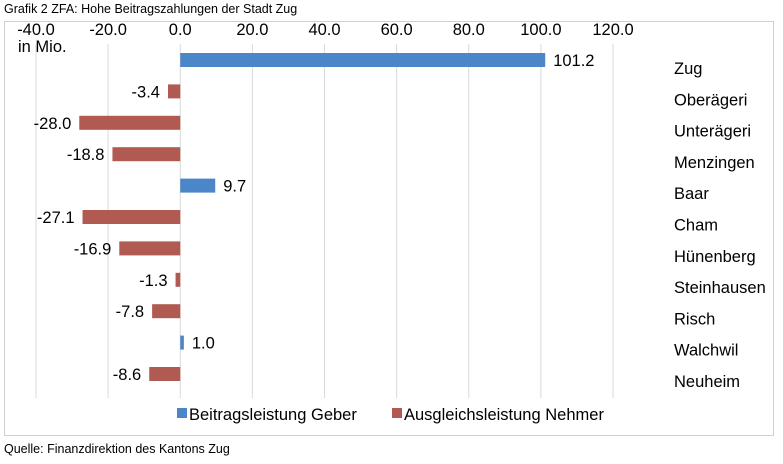  What do you see at coordinates (710, 100) in the screenshot?
I see `category-label: Oberägeri` at bounding box center [710, 100].